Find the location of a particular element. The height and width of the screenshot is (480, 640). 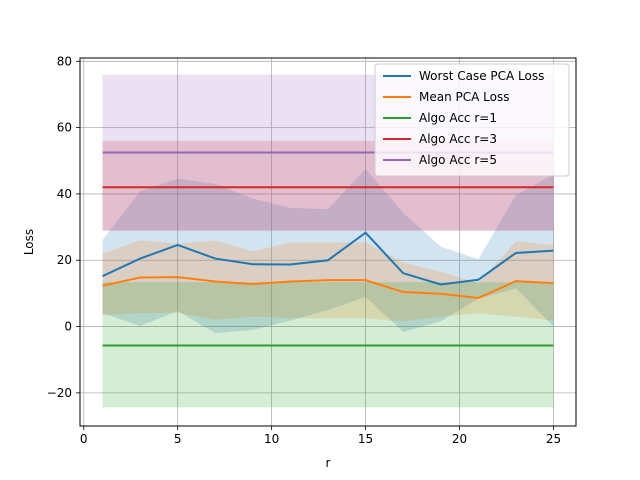

x-tick-label: 15 is located at coordinates (365, 439).